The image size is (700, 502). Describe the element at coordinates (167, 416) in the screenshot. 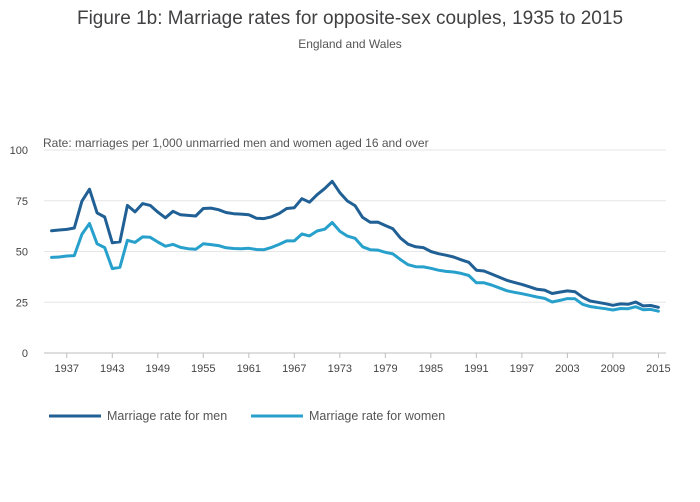

I see `legend-label-men: Marriage rate for men` at that location.